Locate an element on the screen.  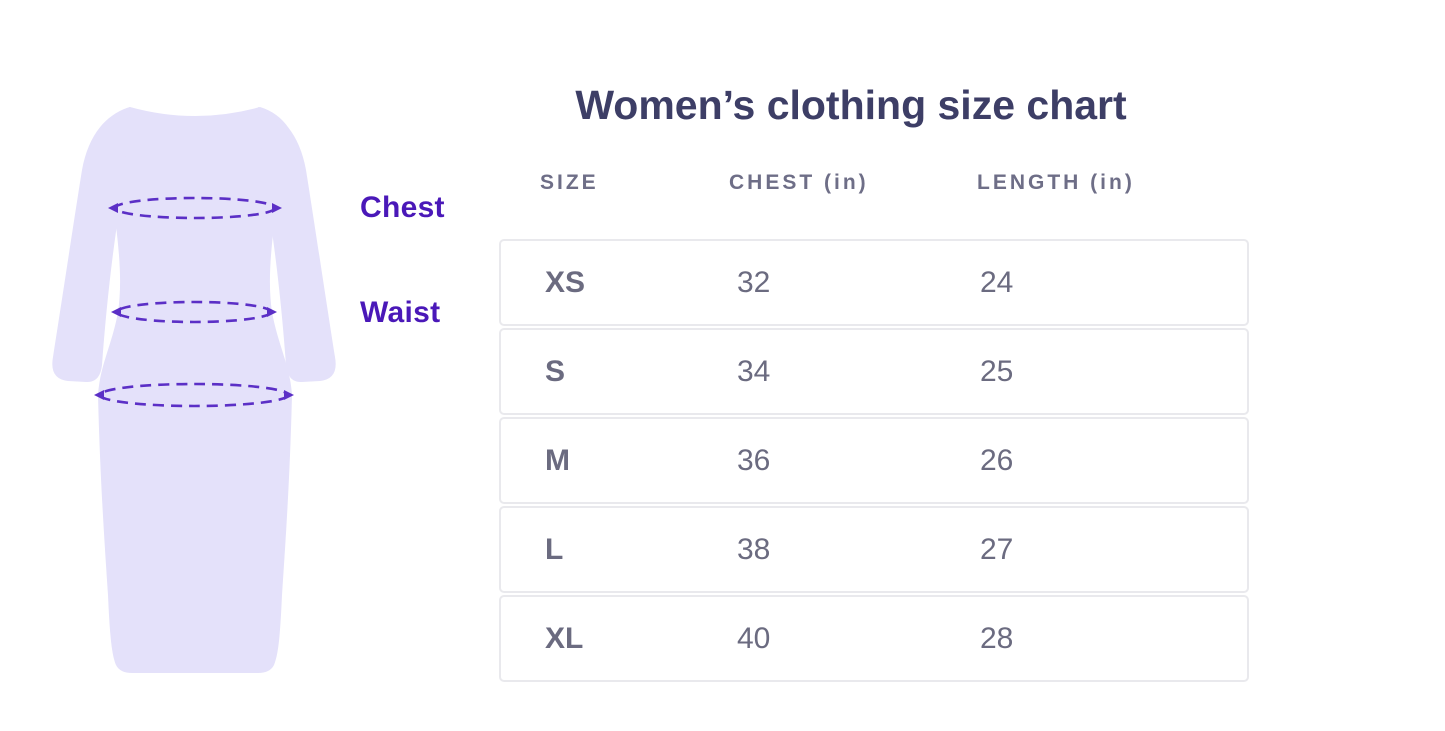
hip-arrow-left-icon is located at coordinates (99, 395).